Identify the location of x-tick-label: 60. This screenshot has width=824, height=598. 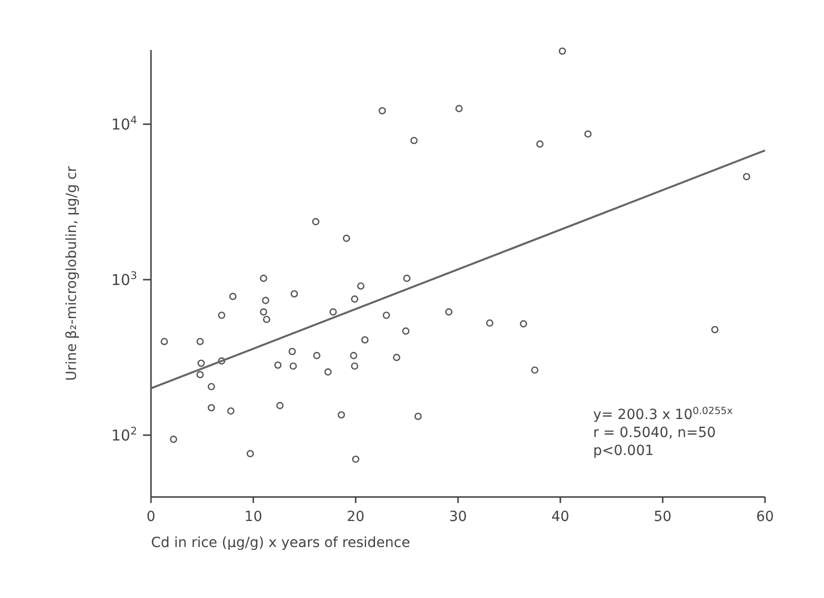
(765, 517).